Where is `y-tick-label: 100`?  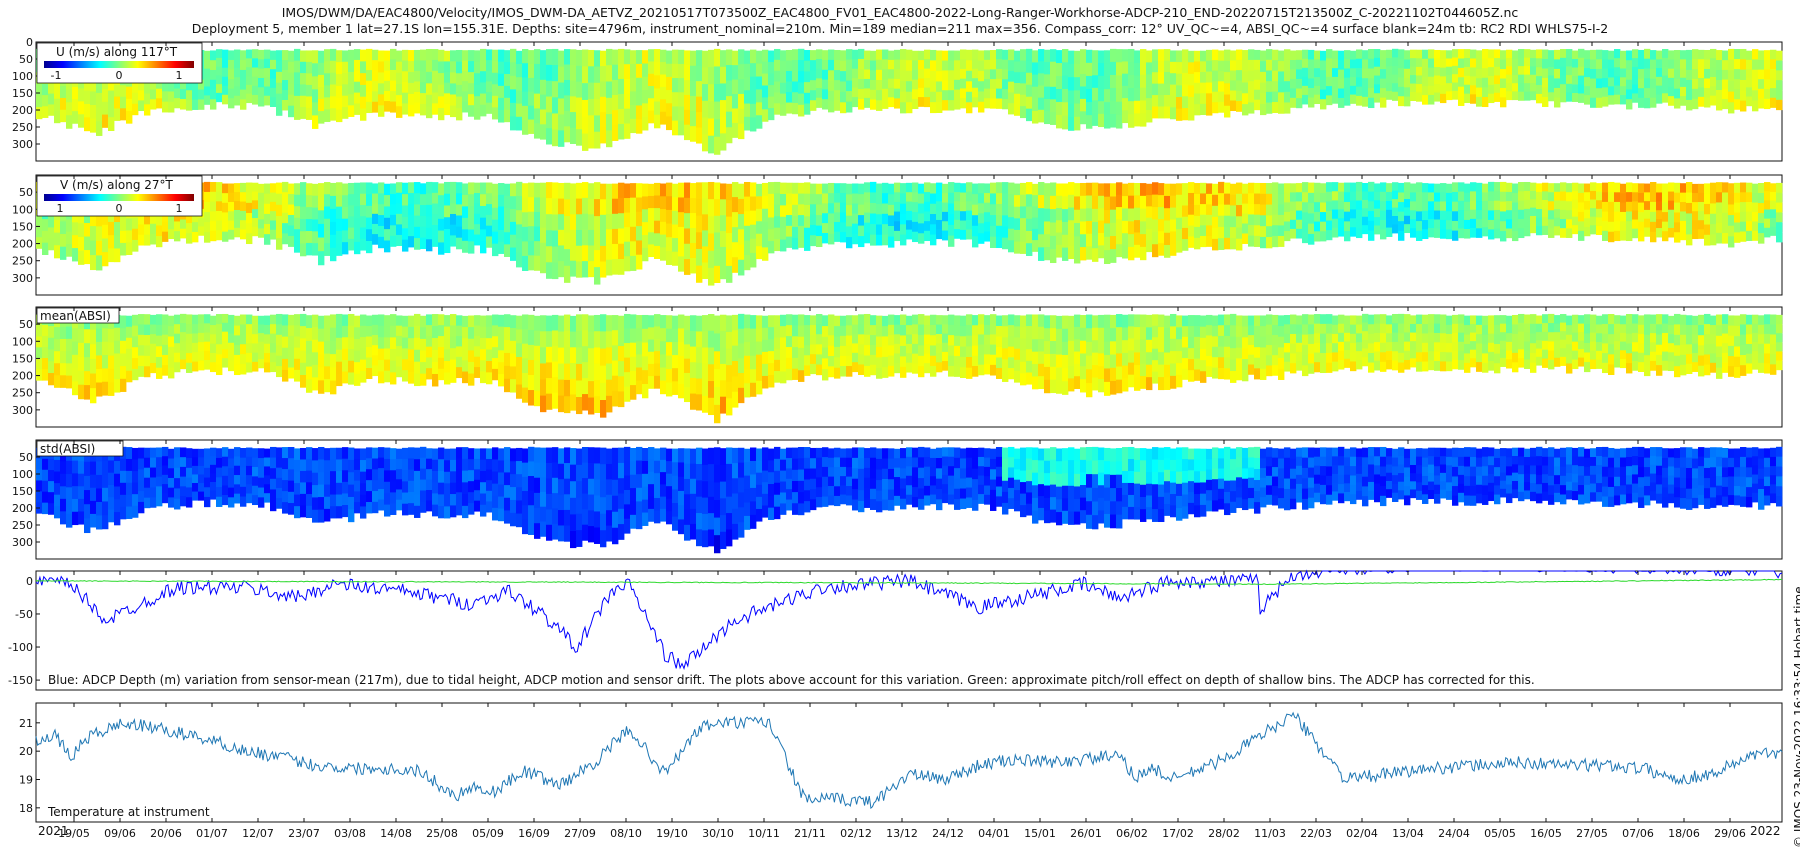
y-tick-label: 100 is located at coordinates (22, 76).